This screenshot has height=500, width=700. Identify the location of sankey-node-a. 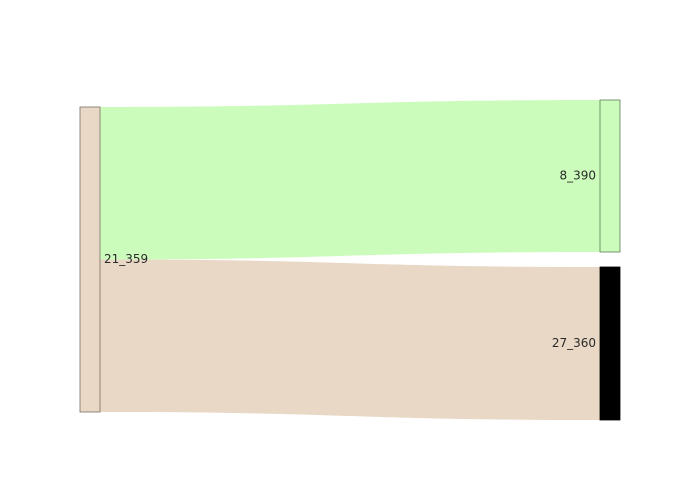
(90, 259).